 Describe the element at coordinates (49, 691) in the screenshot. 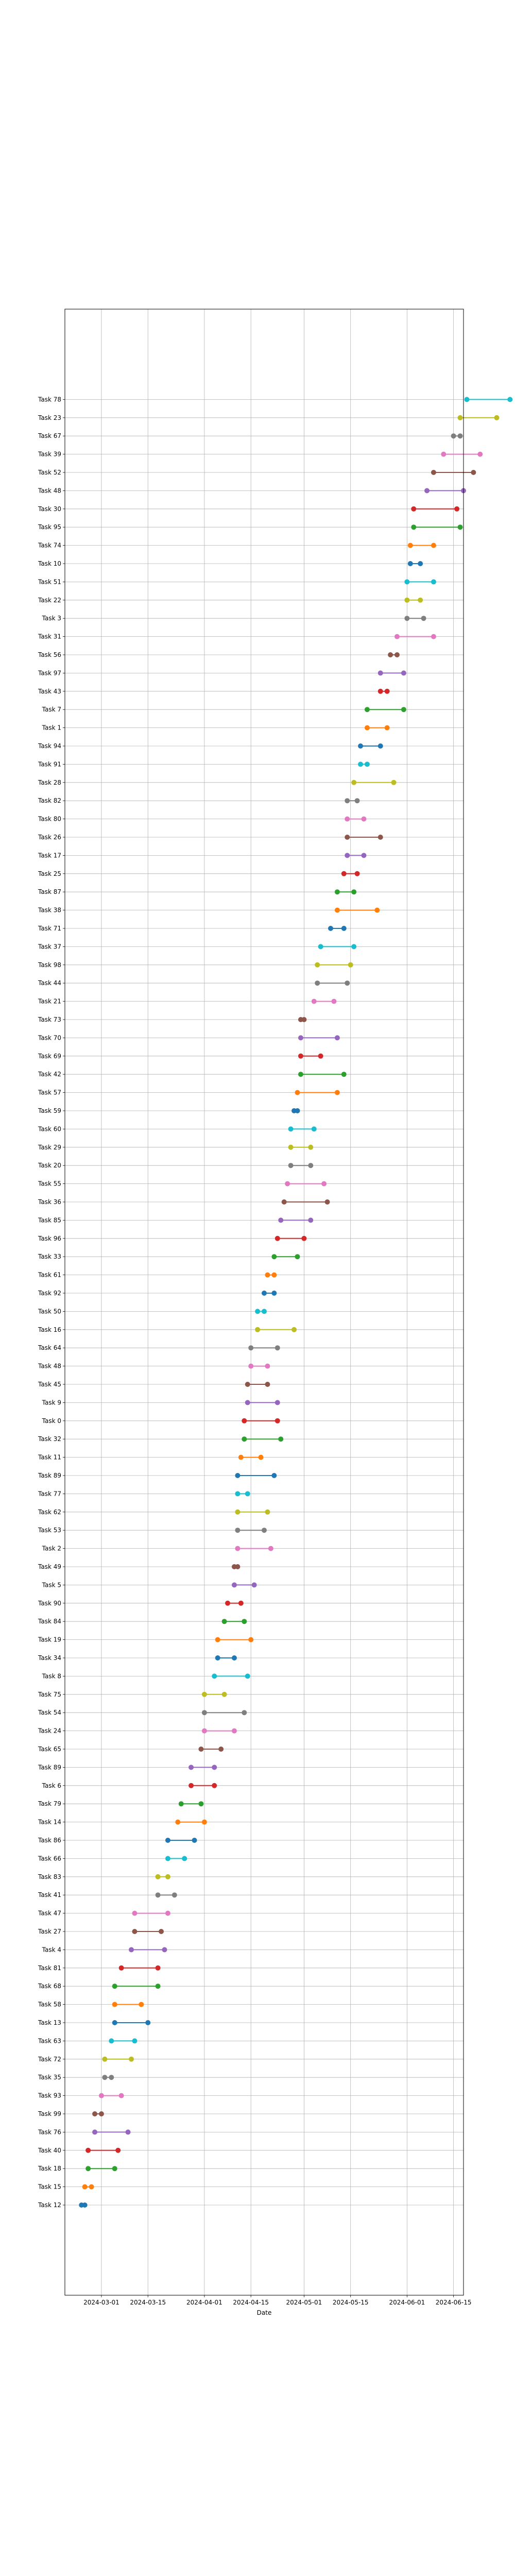

I see `y-tick-label: Task 43` at that location.